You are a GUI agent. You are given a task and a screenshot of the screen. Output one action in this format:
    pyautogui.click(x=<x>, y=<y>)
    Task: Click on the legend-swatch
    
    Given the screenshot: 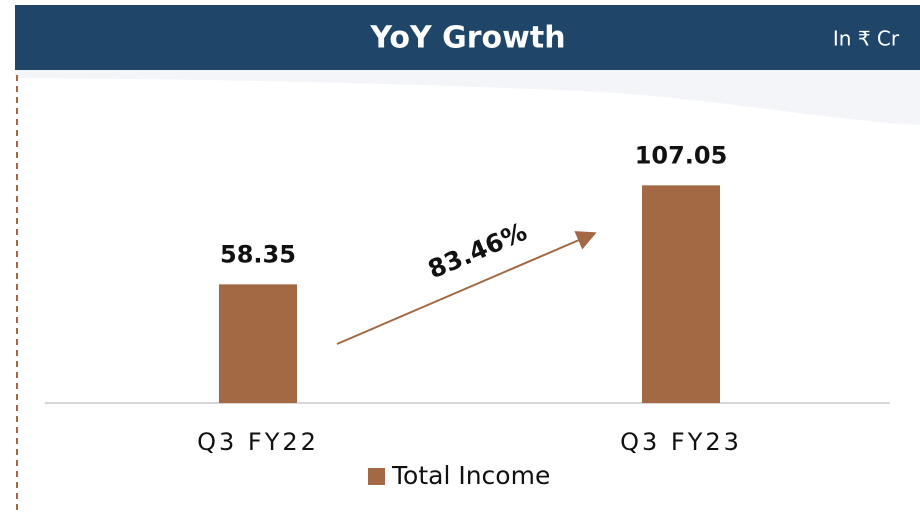 What is the action you would take?
    pyautogui.click(x=376, y=476)
    